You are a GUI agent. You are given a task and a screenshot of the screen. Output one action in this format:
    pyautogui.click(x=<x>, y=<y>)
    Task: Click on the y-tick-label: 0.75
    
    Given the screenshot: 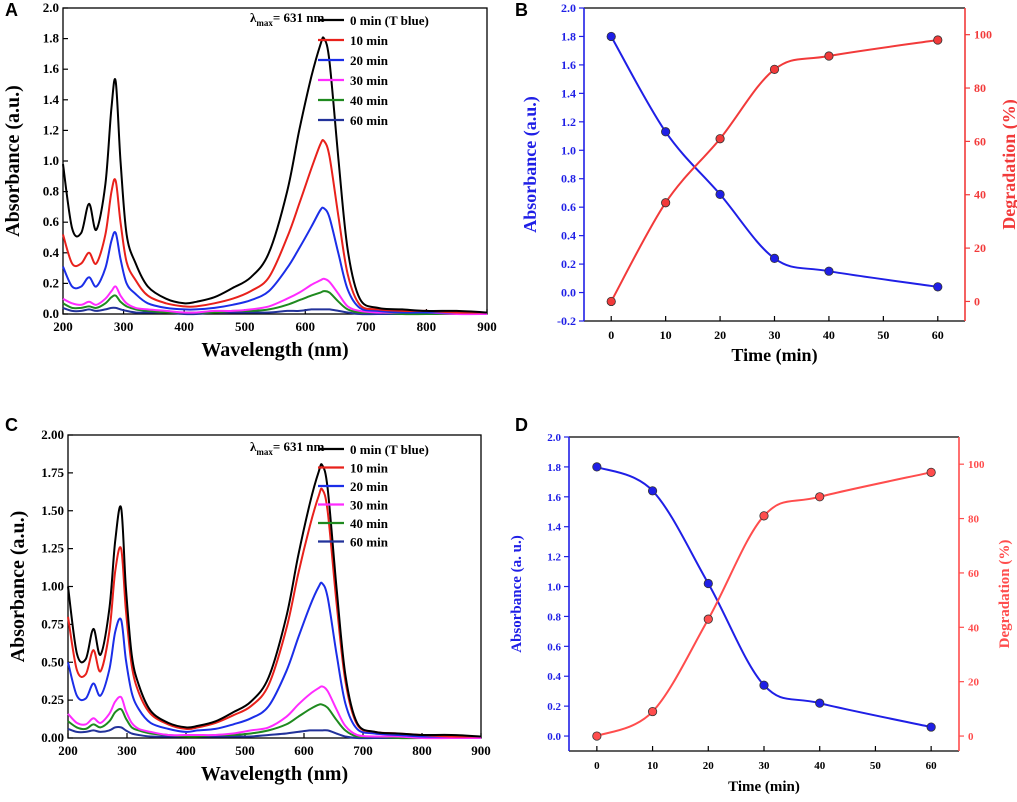 What is the action you would take?
    pyautogui.click(x=52, y=623)
    